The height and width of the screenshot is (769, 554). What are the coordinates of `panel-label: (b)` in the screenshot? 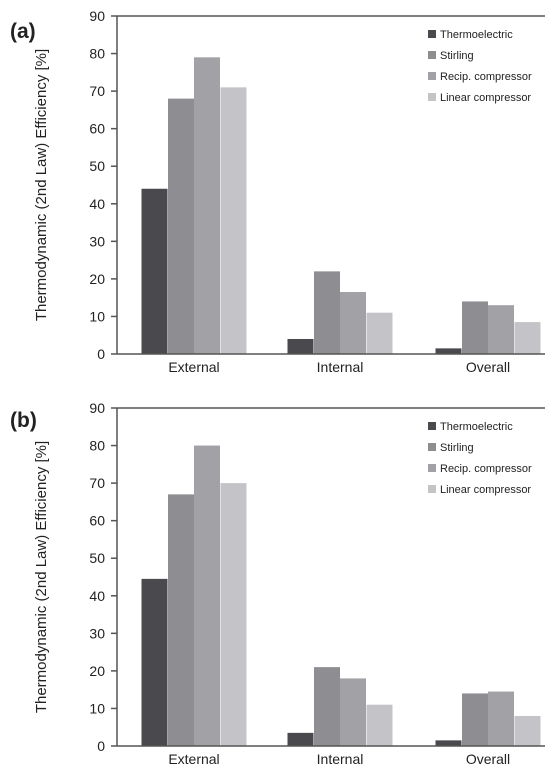 It's located at (23, 420).